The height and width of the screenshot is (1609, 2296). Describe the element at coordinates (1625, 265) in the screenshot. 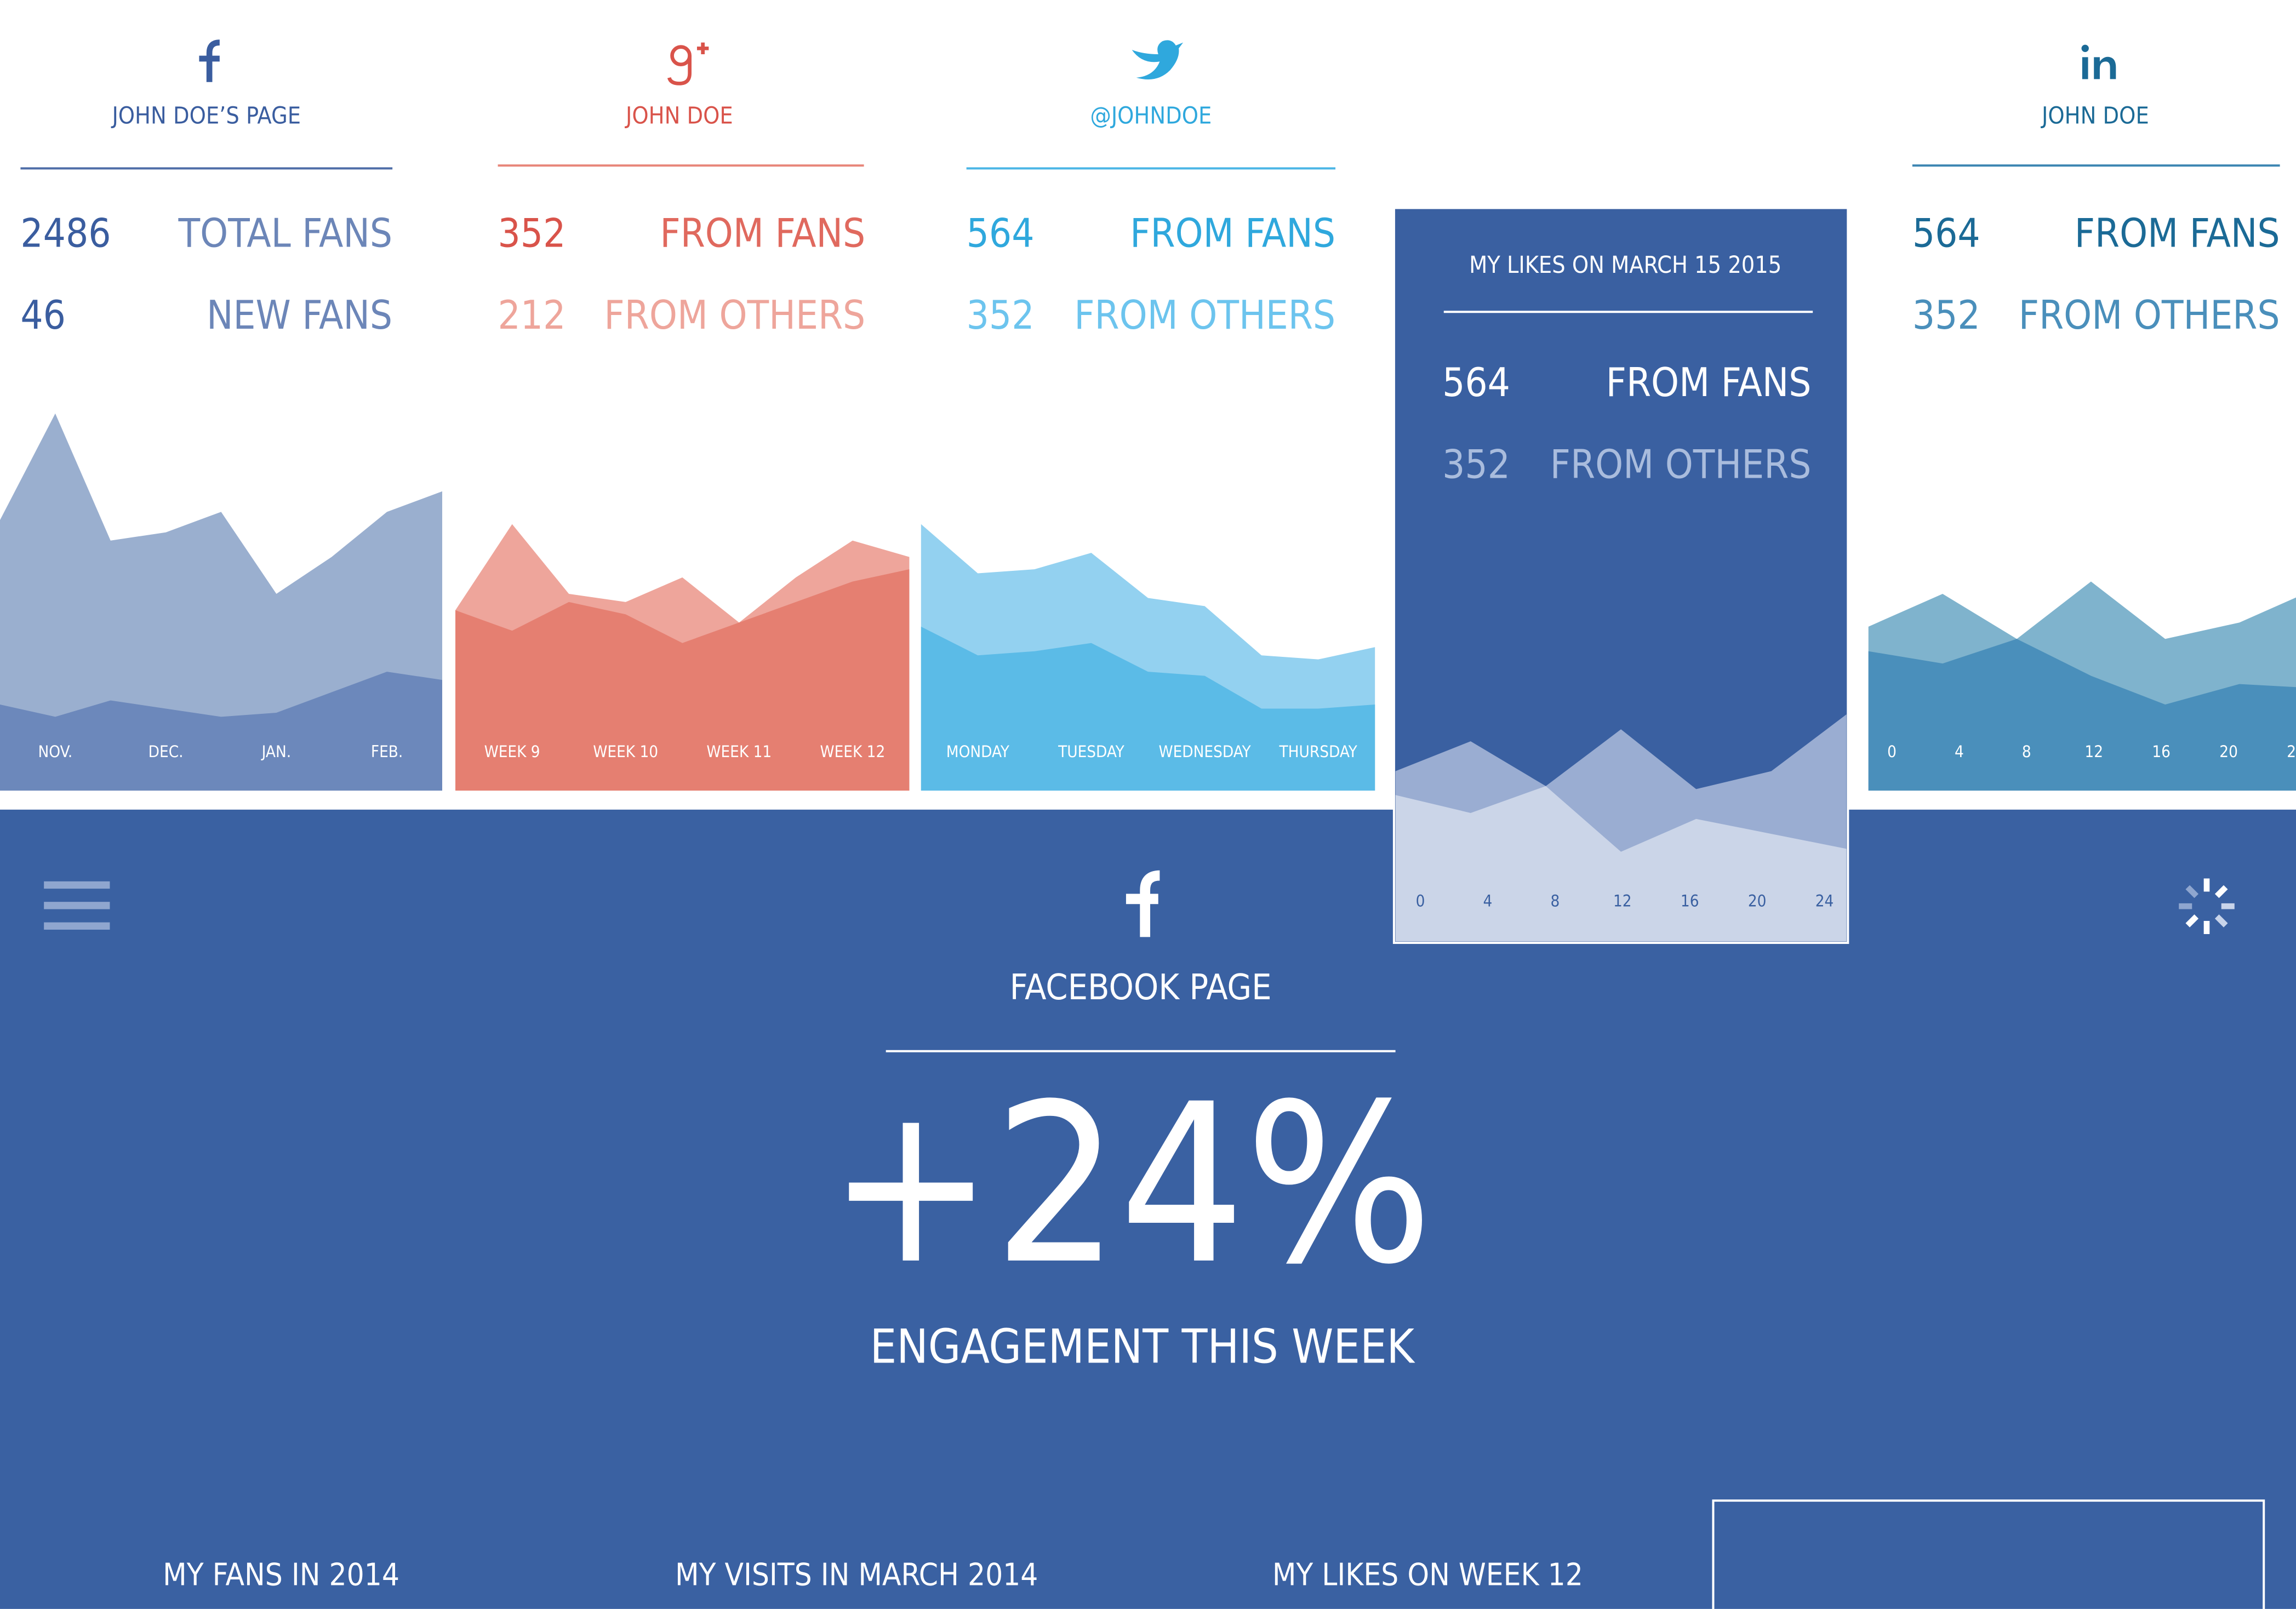

I see `popup-title: MY LIKES ON MARCH 15 2015` at that location.